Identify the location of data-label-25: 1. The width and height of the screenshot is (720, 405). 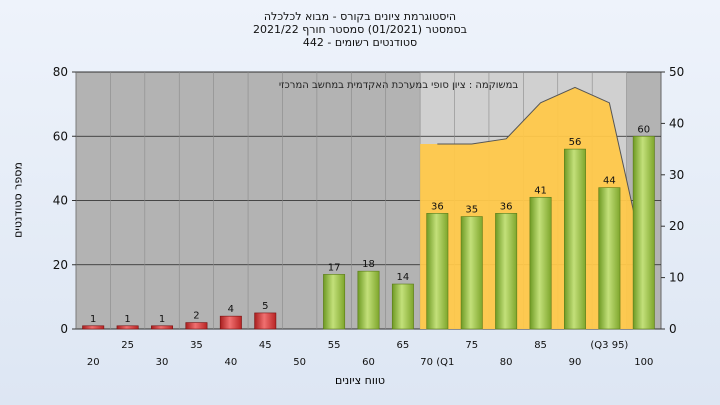
(127, 319).